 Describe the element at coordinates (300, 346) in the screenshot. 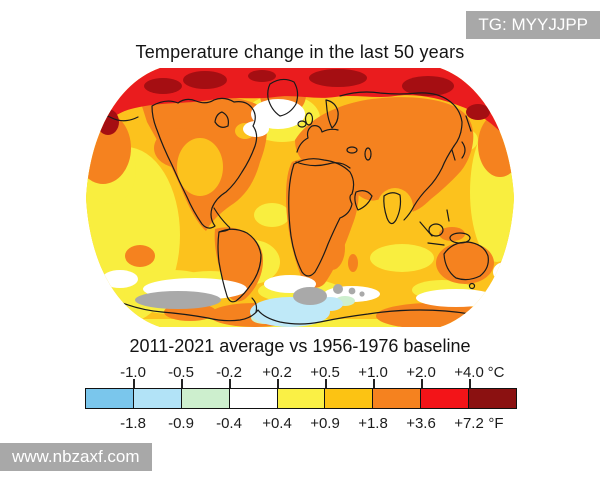

I see `figure-subtitle: 2011-2021 average vs 1956-1976 baseline` at that location.